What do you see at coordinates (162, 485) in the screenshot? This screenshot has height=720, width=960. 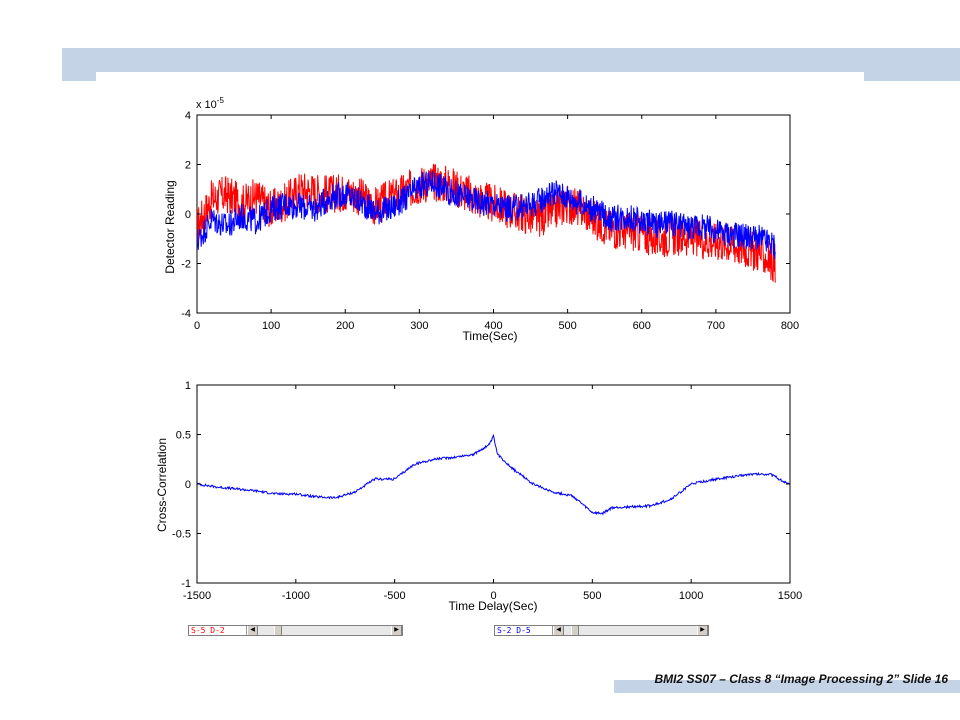 I see `chart2-y-axis-label: Cross-Correlation` at bounding box center [162, 485].